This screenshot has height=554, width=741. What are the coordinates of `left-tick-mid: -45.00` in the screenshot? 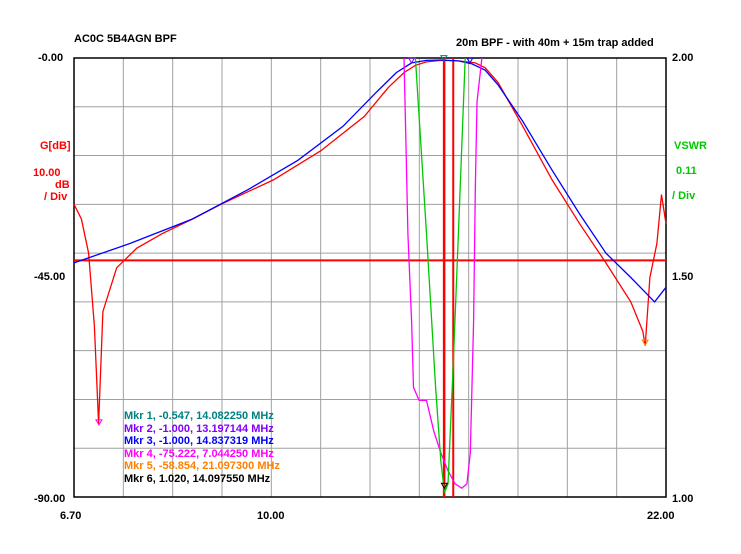 It's located at (50, 277).